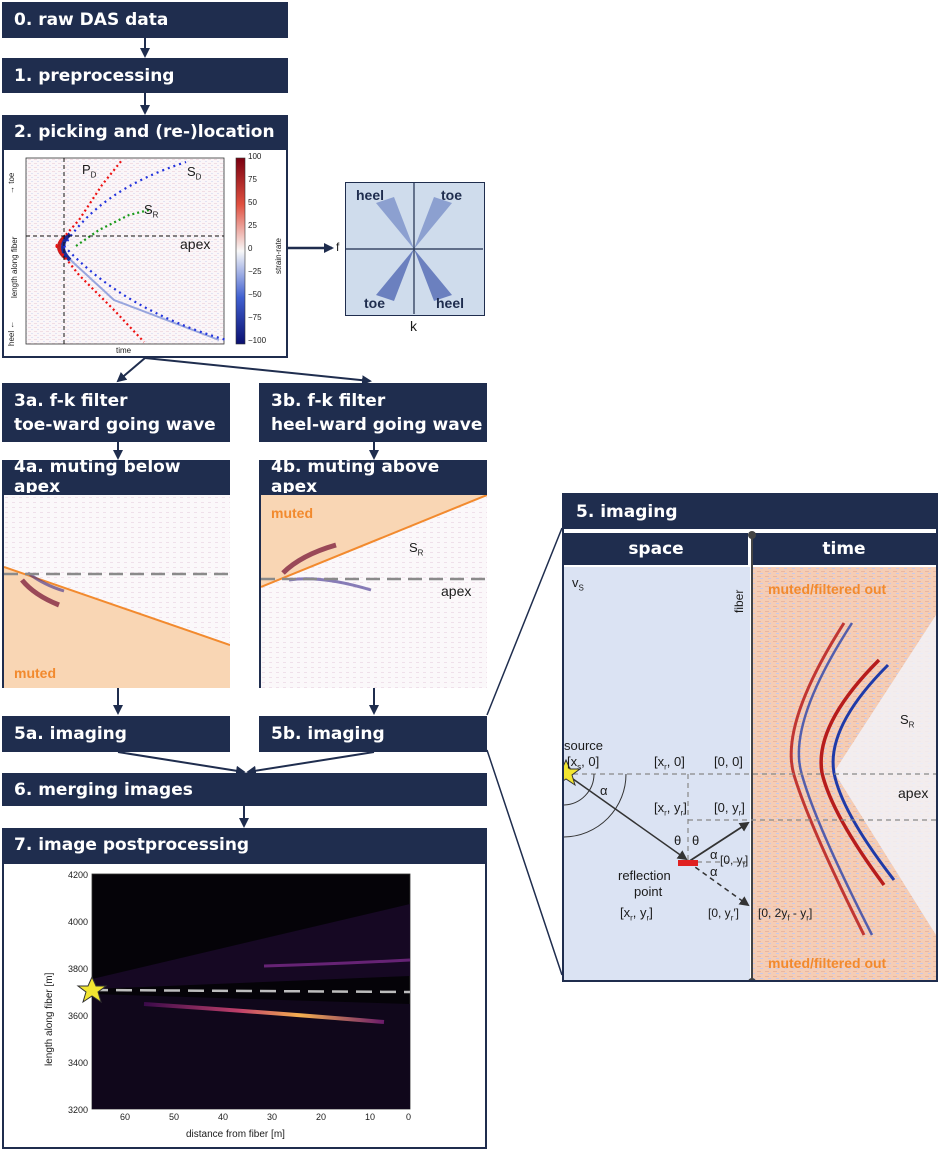  What do you see at coordinates (255, 317) in the screenshot?
I see `cbar-tick: −75` at bounding box center [255, 317].